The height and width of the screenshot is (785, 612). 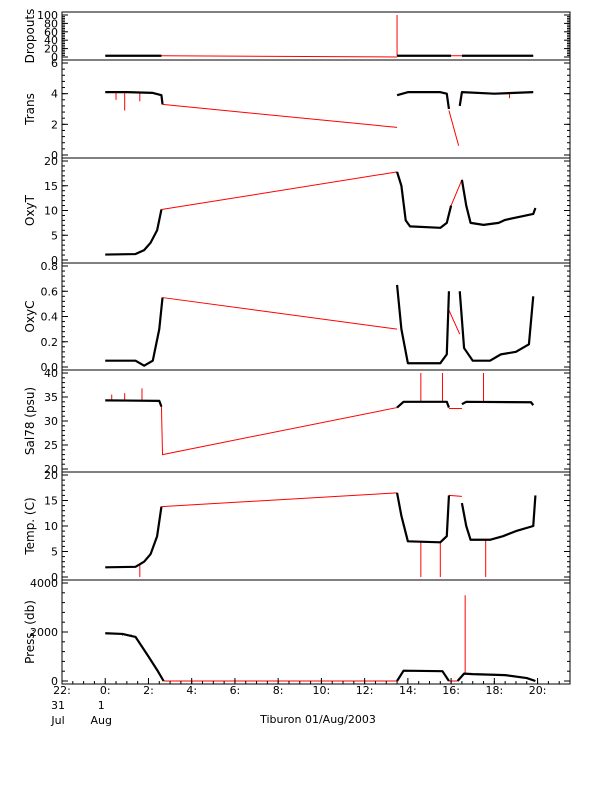 I want to click on y-tick-label: 80, so click(x=51, y=23).